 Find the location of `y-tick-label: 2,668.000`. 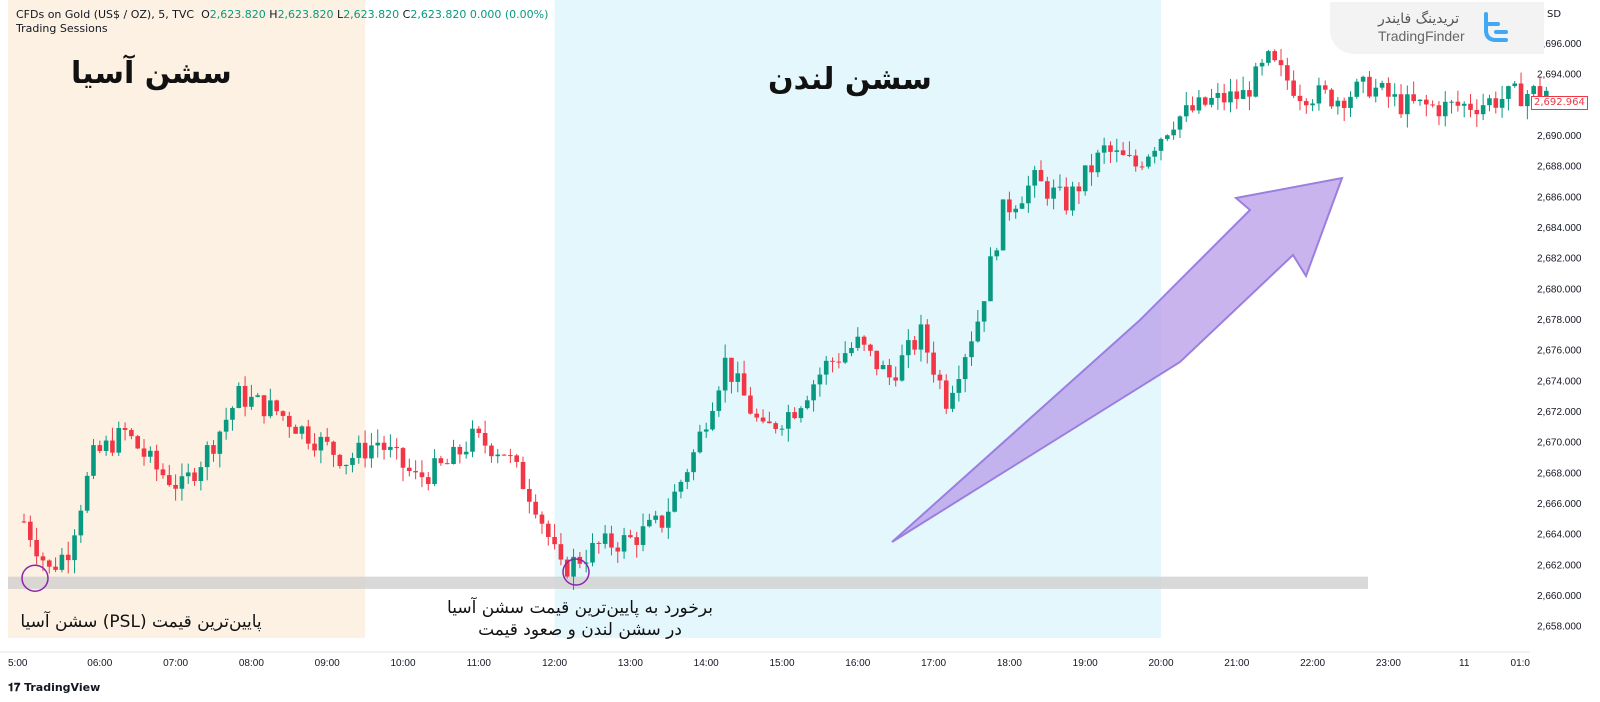

y-tick-label: 2,668.000 is located at coordinates (1559, 473).